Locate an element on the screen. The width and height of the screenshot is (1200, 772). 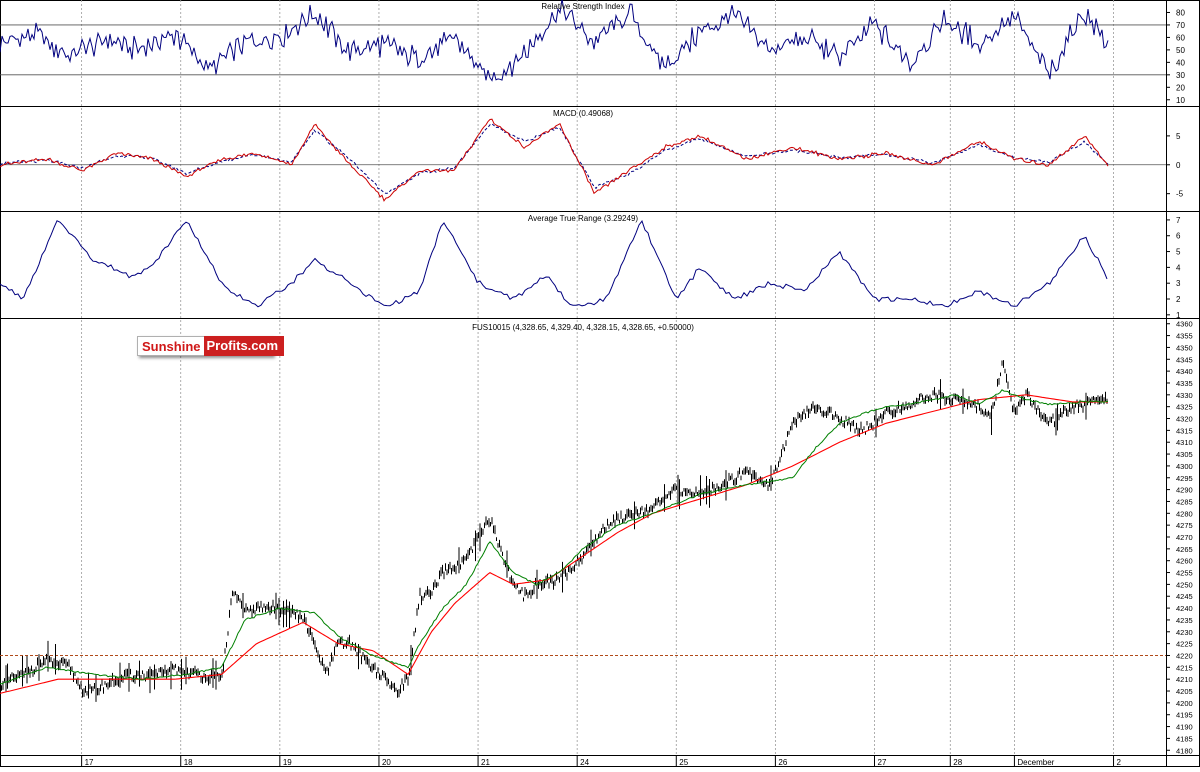
price-y-tick-label: 4350 is located at coordinates (1184, 347).